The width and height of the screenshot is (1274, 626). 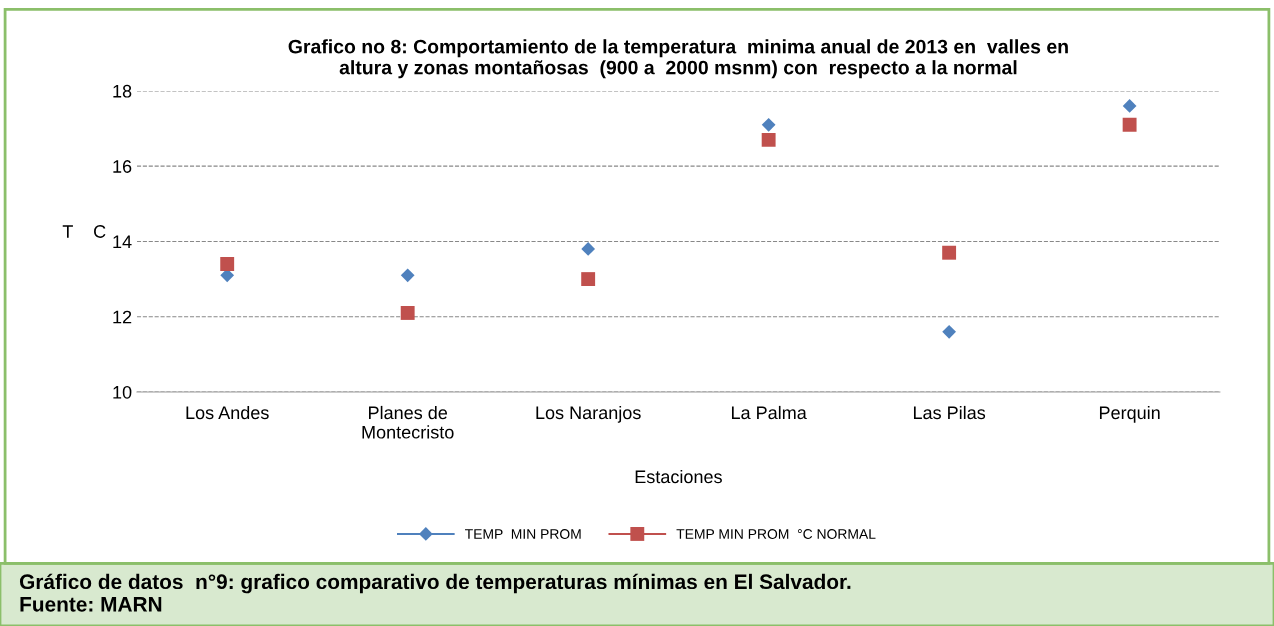 I want to click on y-tick-label: 16, so click(x=122, y=166).